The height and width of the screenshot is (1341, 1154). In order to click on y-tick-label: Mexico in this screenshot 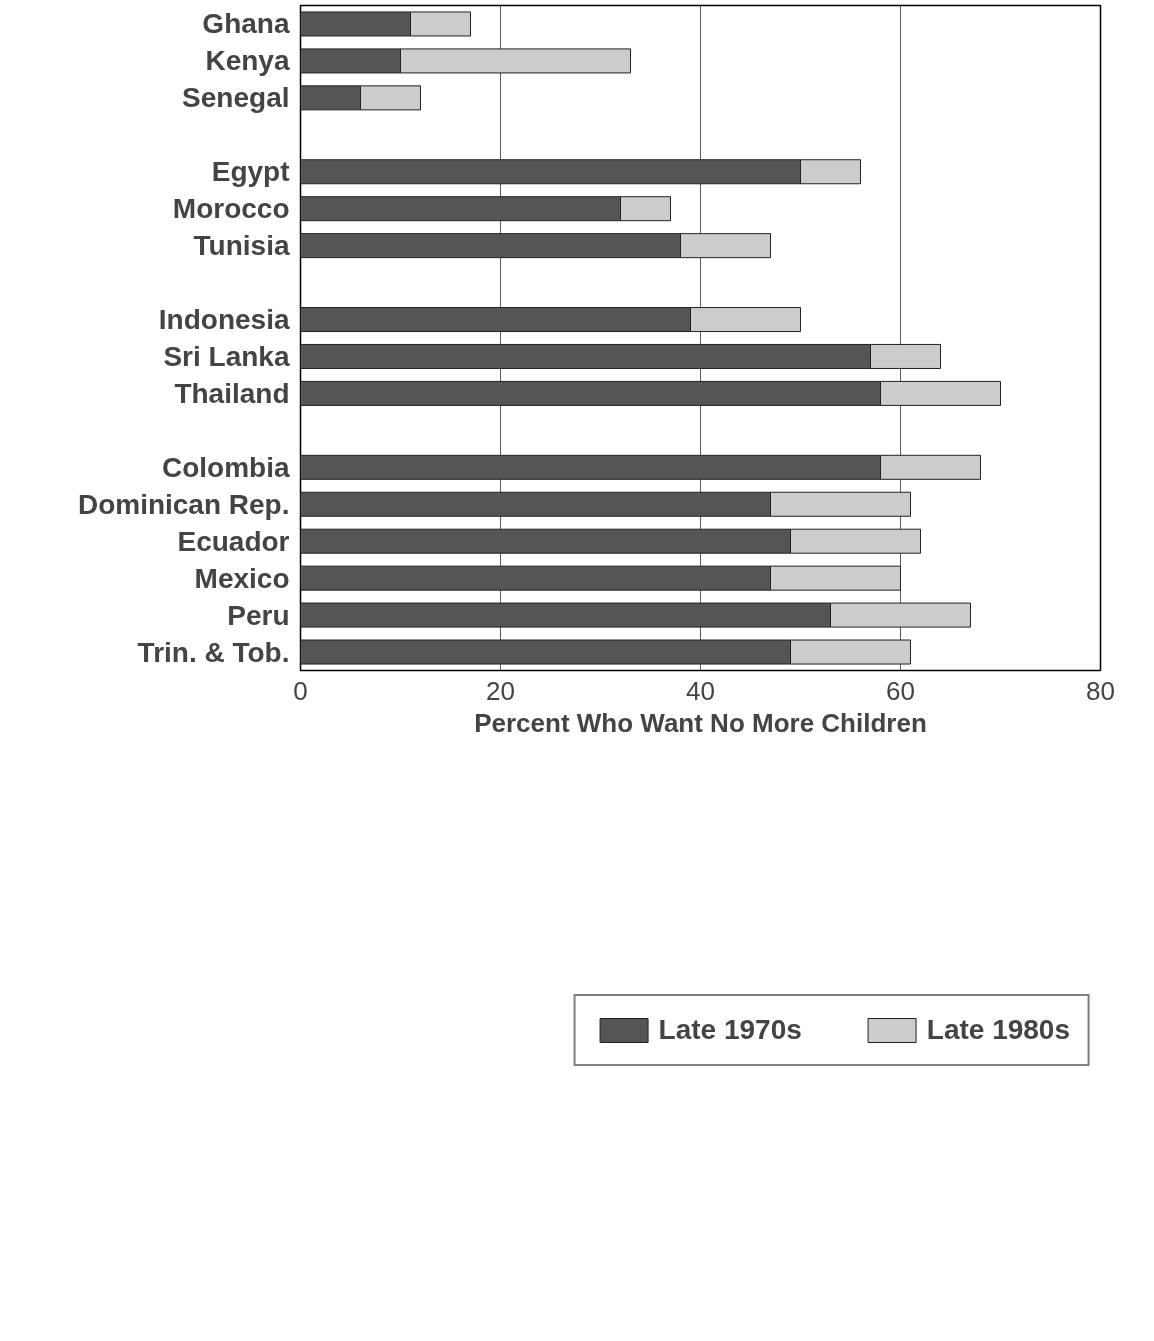, I will do `click(242, 578)`.